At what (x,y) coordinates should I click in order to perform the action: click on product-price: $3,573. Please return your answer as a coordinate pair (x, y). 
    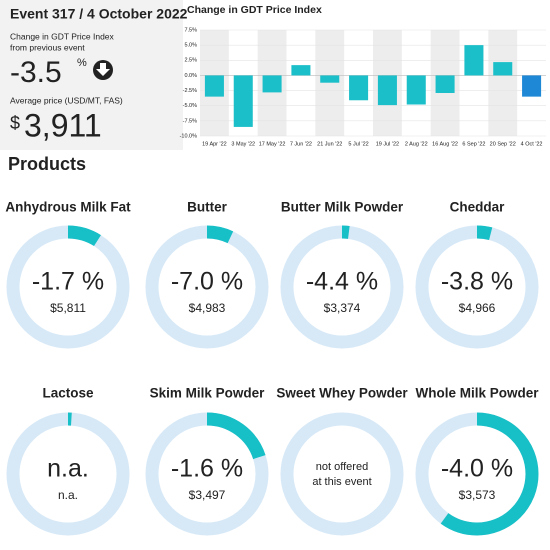
    Looking at the image, I should click on (477, 495).